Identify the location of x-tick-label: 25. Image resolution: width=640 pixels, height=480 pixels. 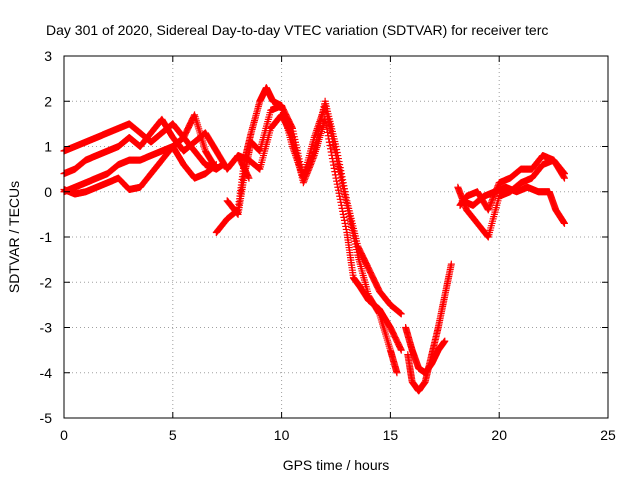
(608, 435).